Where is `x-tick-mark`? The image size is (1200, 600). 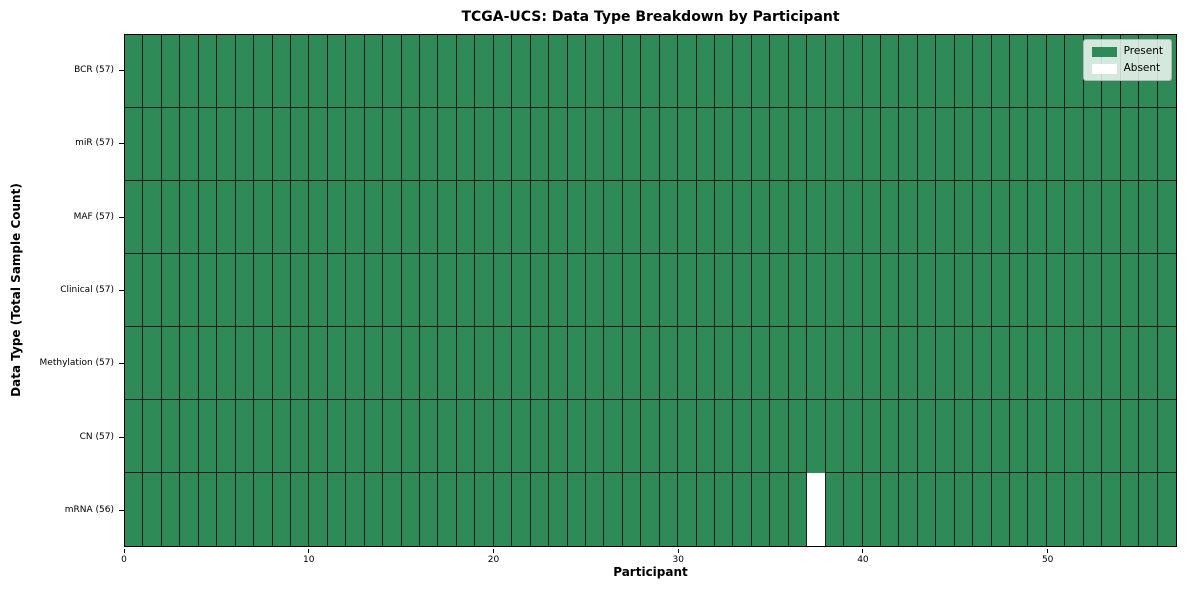
x-tick-mark is located at coordinates (1048, 550).